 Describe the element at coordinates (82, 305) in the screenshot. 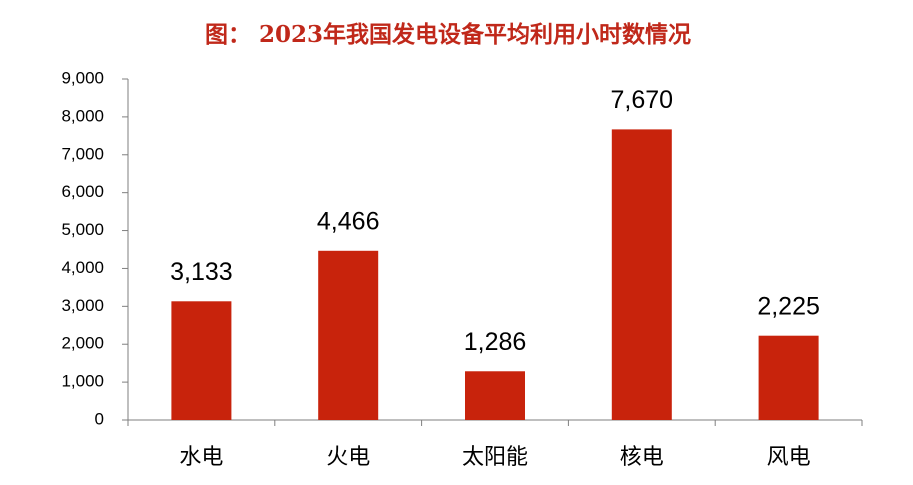

I see `y-tick-label: 3,000` at that location.